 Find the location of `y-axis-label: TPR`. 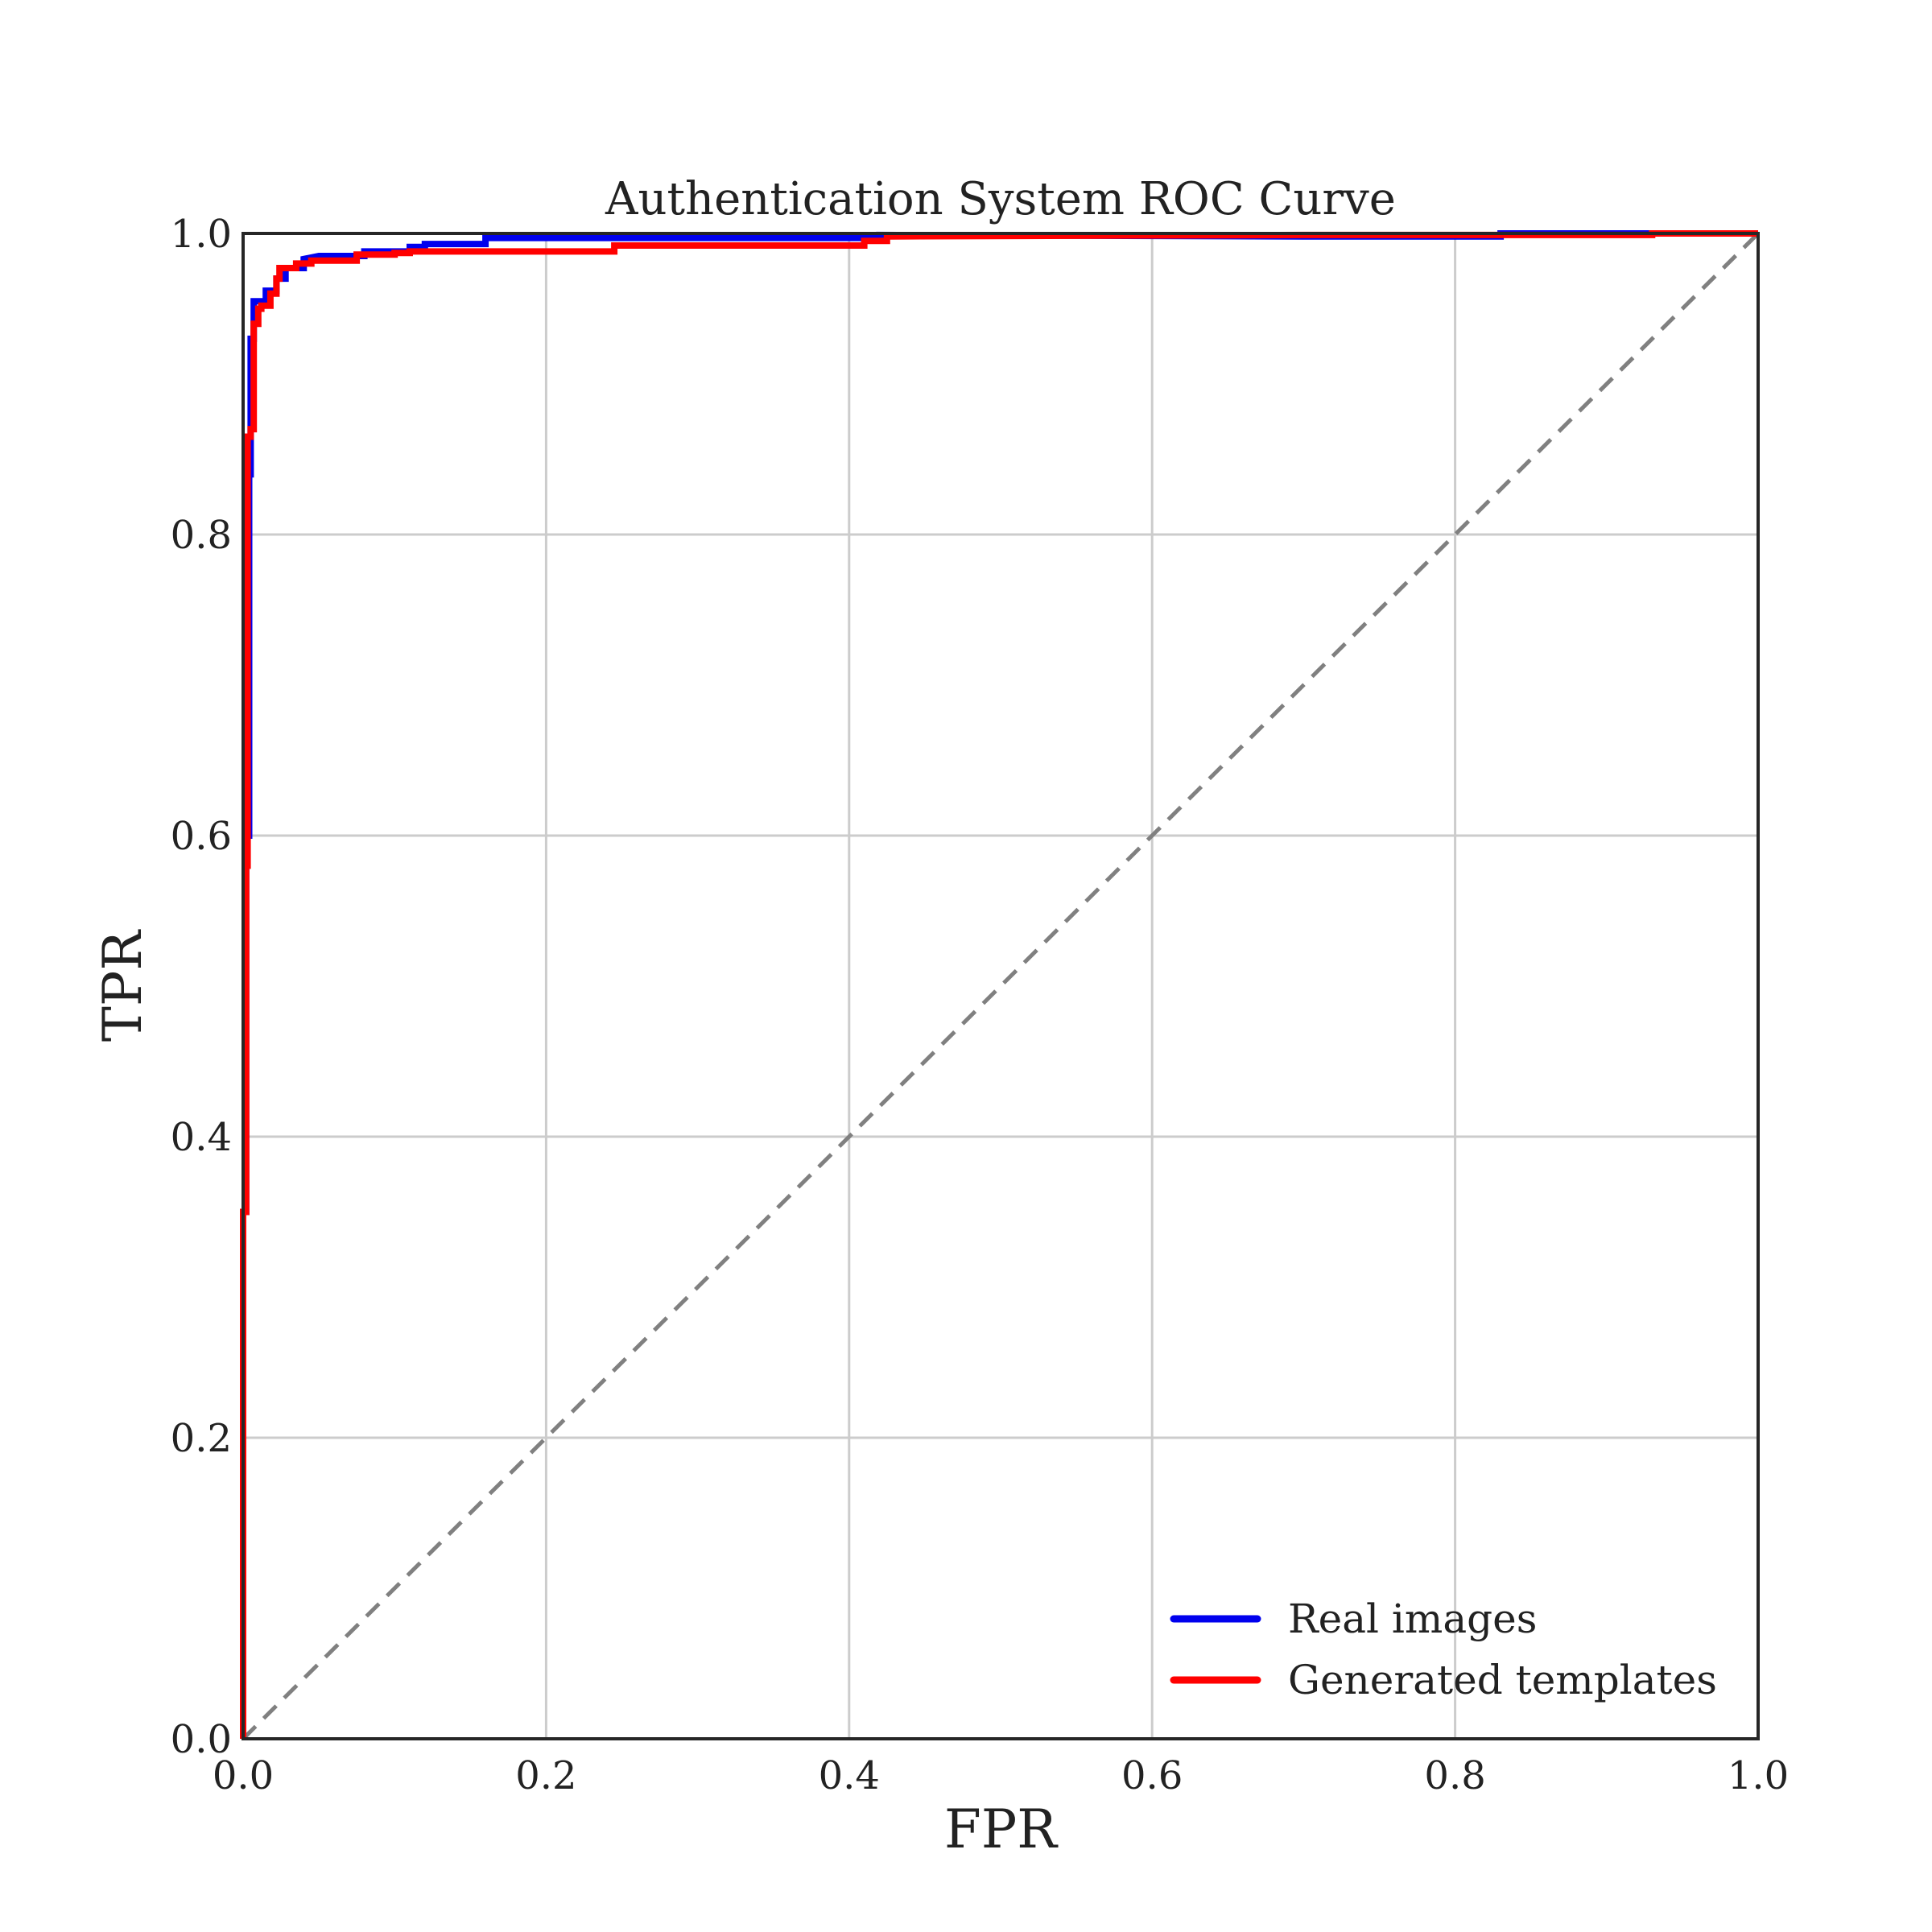

y-axis-label: TPR is located at coordinates (123, 985).